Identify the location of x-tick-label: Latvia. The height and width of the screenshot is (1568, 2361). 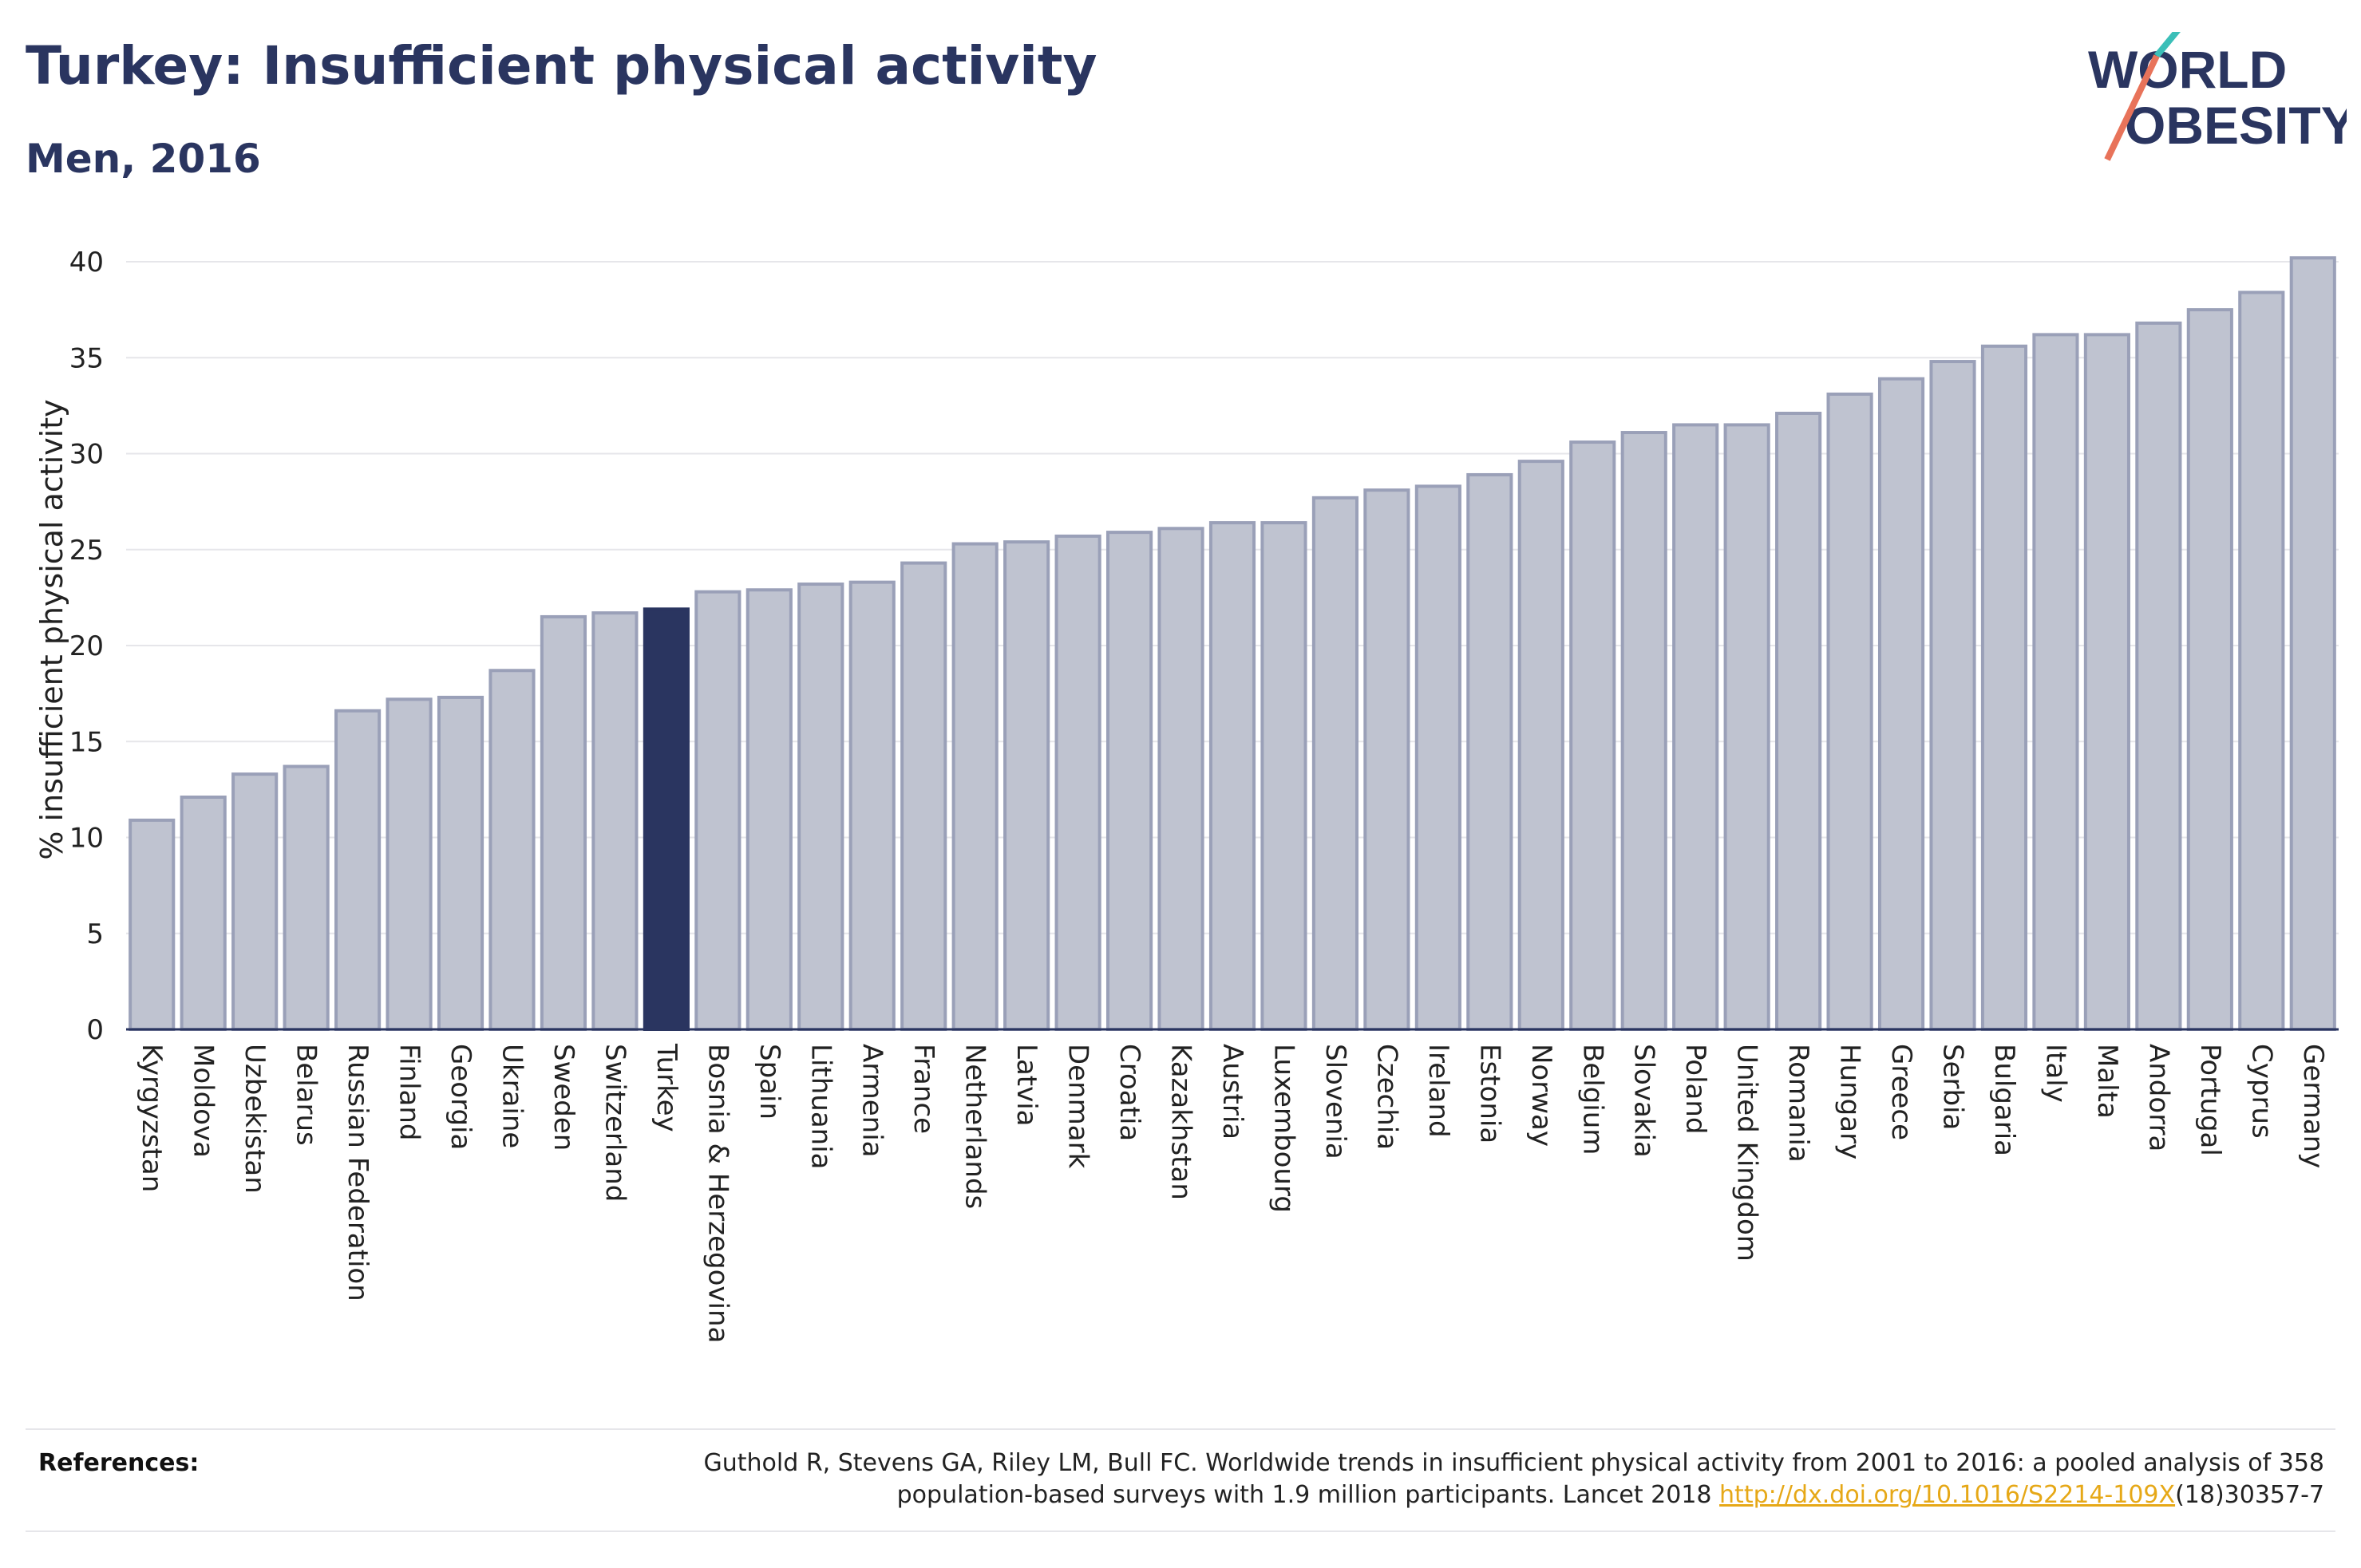
(1026, 1085).